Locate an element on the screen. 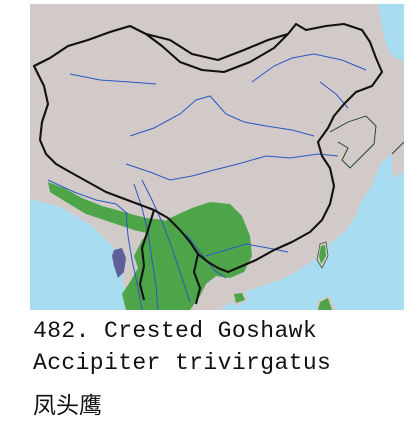 The width and height of the screenshot is (420, 426). scientific-name: Accipiter trivirgatus is located at coordinates (182, 363).